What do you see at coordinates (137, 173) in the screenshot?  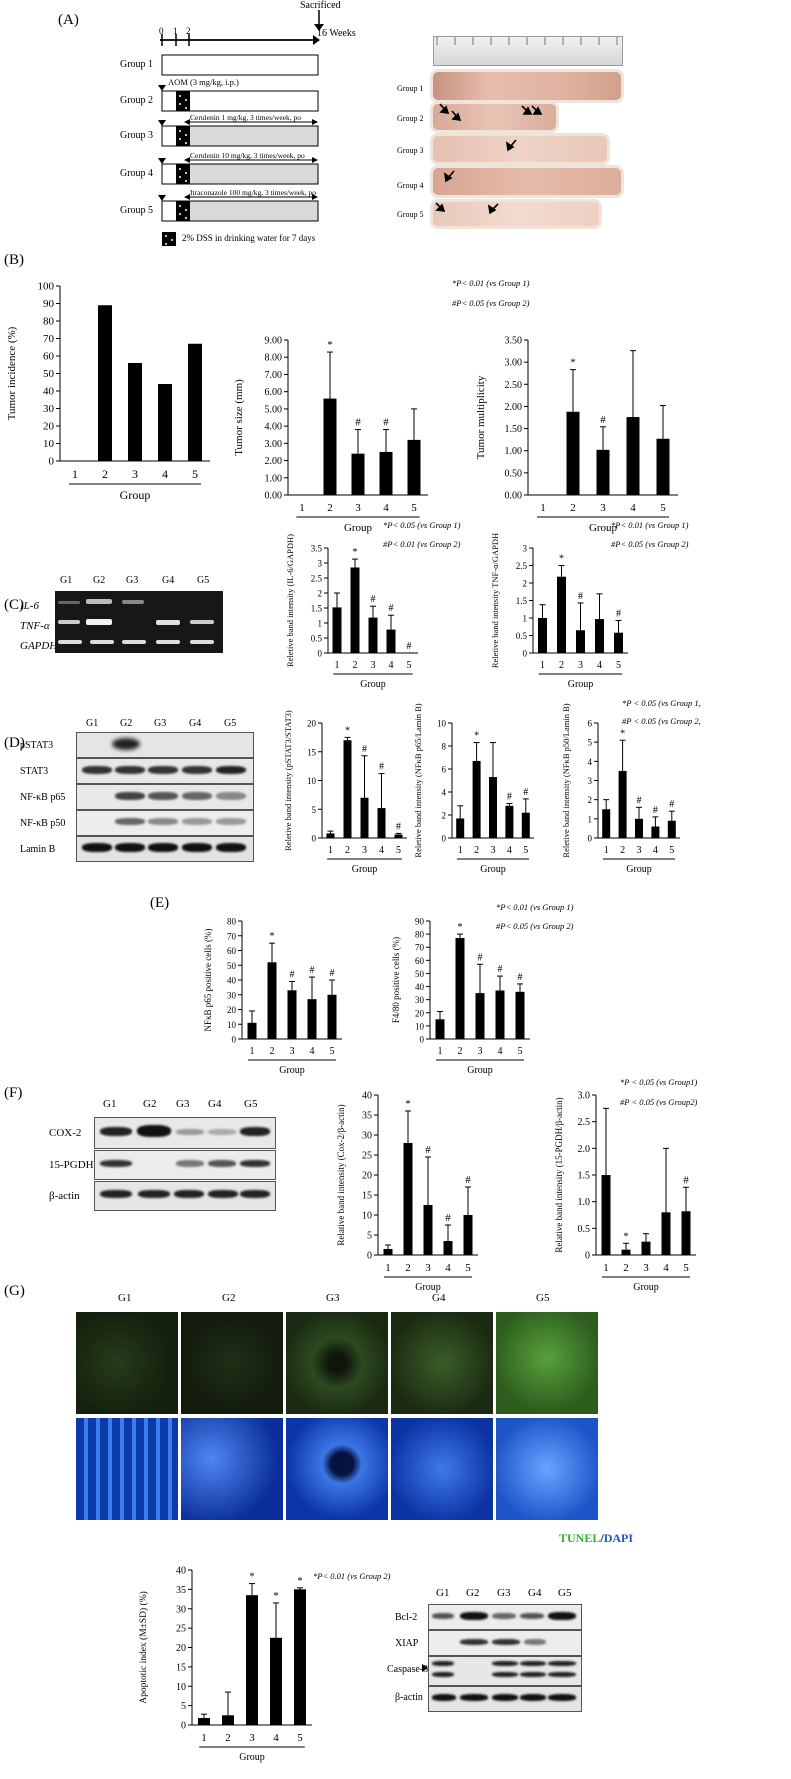 I see `group-4-label: Group 4` at bounding box center [137, 173].